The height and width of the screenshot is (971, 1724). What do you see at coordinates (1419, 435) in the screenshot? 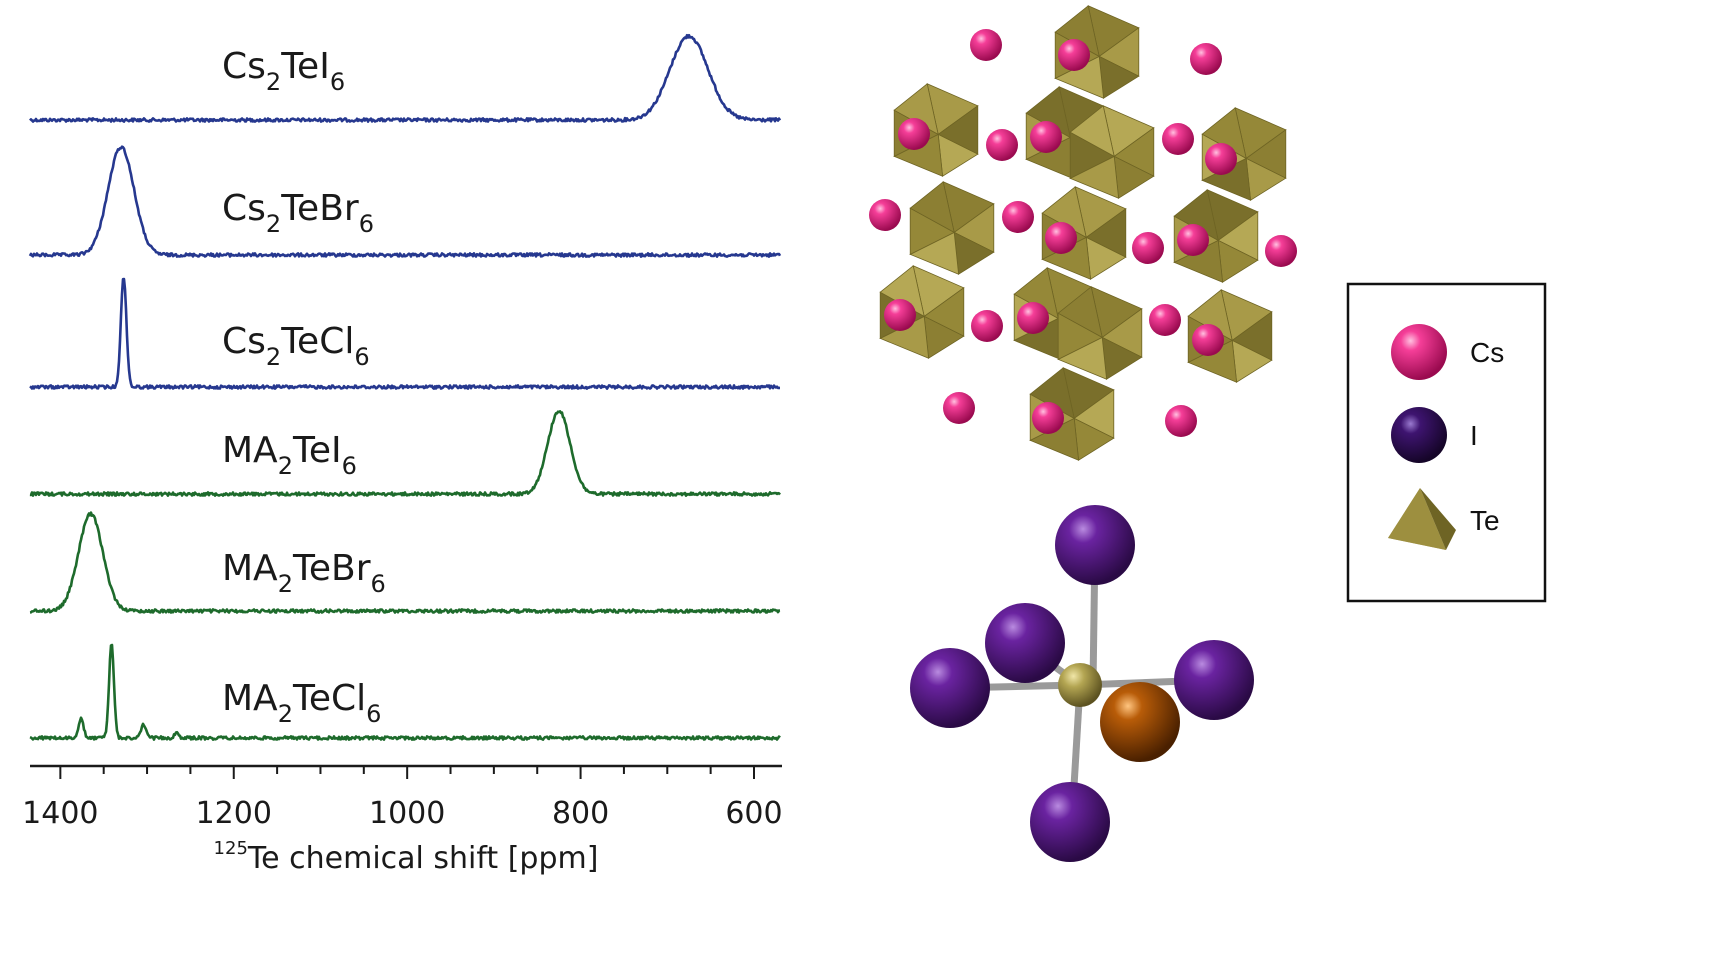
I see `i-atom-sphere-icon` at bounding box center [1419, 435].